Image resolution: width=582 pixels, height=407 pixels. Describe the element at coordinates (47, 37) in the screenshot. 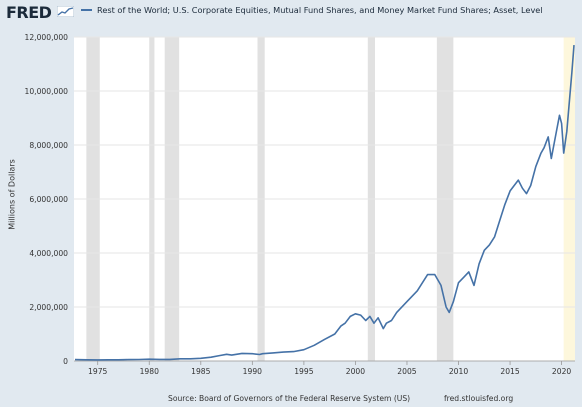

I see `y-tick-label: 12,000,000` at that location.